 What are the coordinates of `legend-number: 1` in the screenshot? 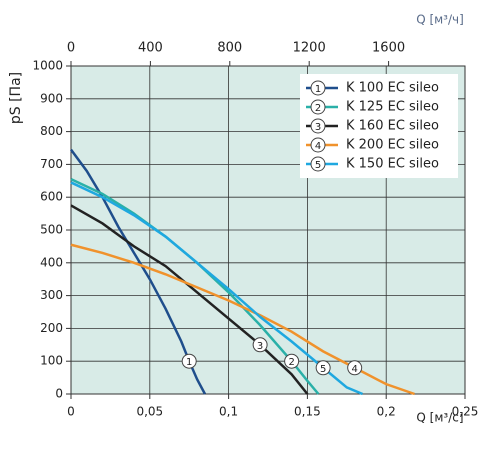 It's located at (318, 89).